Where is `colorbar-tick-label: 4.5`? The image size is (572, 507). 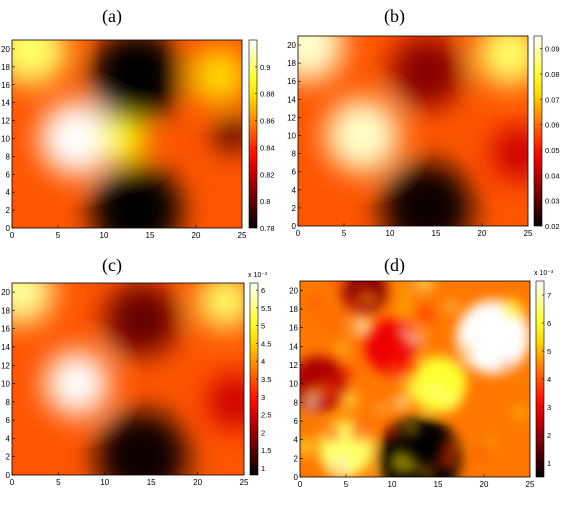
colorbar-tick-label: 4.5 is located at coordinates (266, 343).